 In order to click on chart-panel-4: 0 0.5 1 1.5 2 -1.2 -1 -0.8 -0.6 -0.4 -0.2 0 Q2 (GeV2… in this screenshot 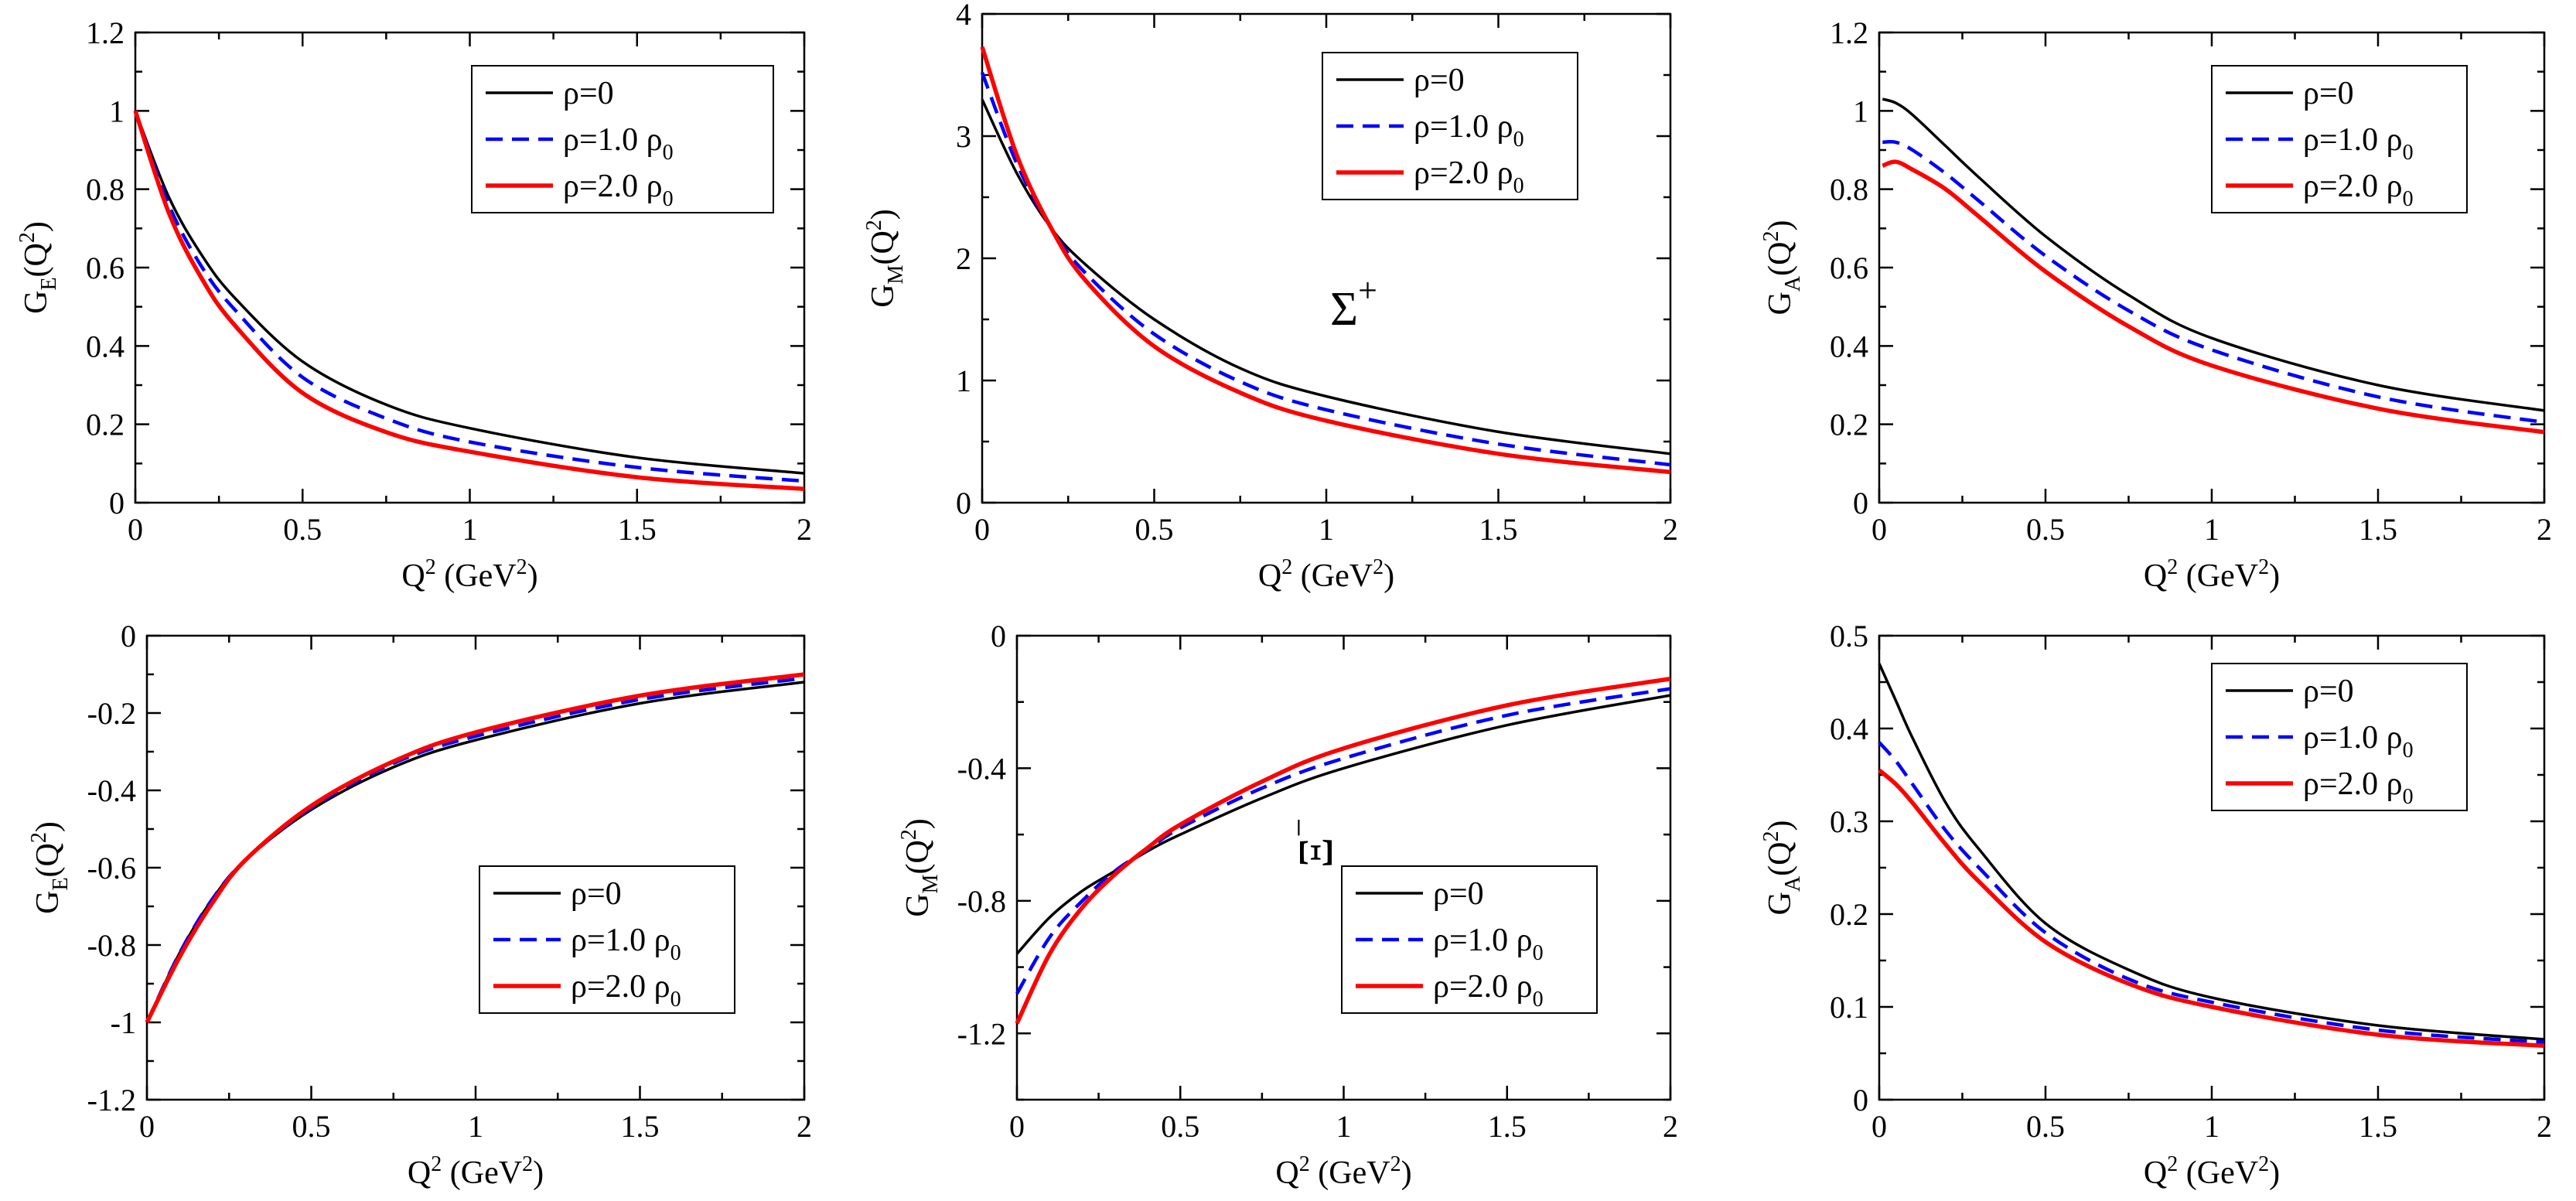, I will do `click(419, 905)`.